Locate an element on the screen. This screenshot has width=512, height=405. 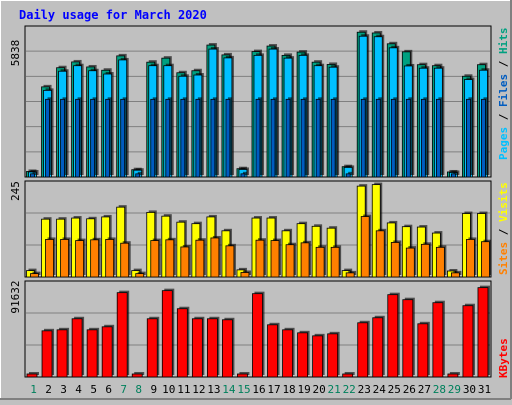
x-tick-label: 7 is located at coordinates (123, 389).